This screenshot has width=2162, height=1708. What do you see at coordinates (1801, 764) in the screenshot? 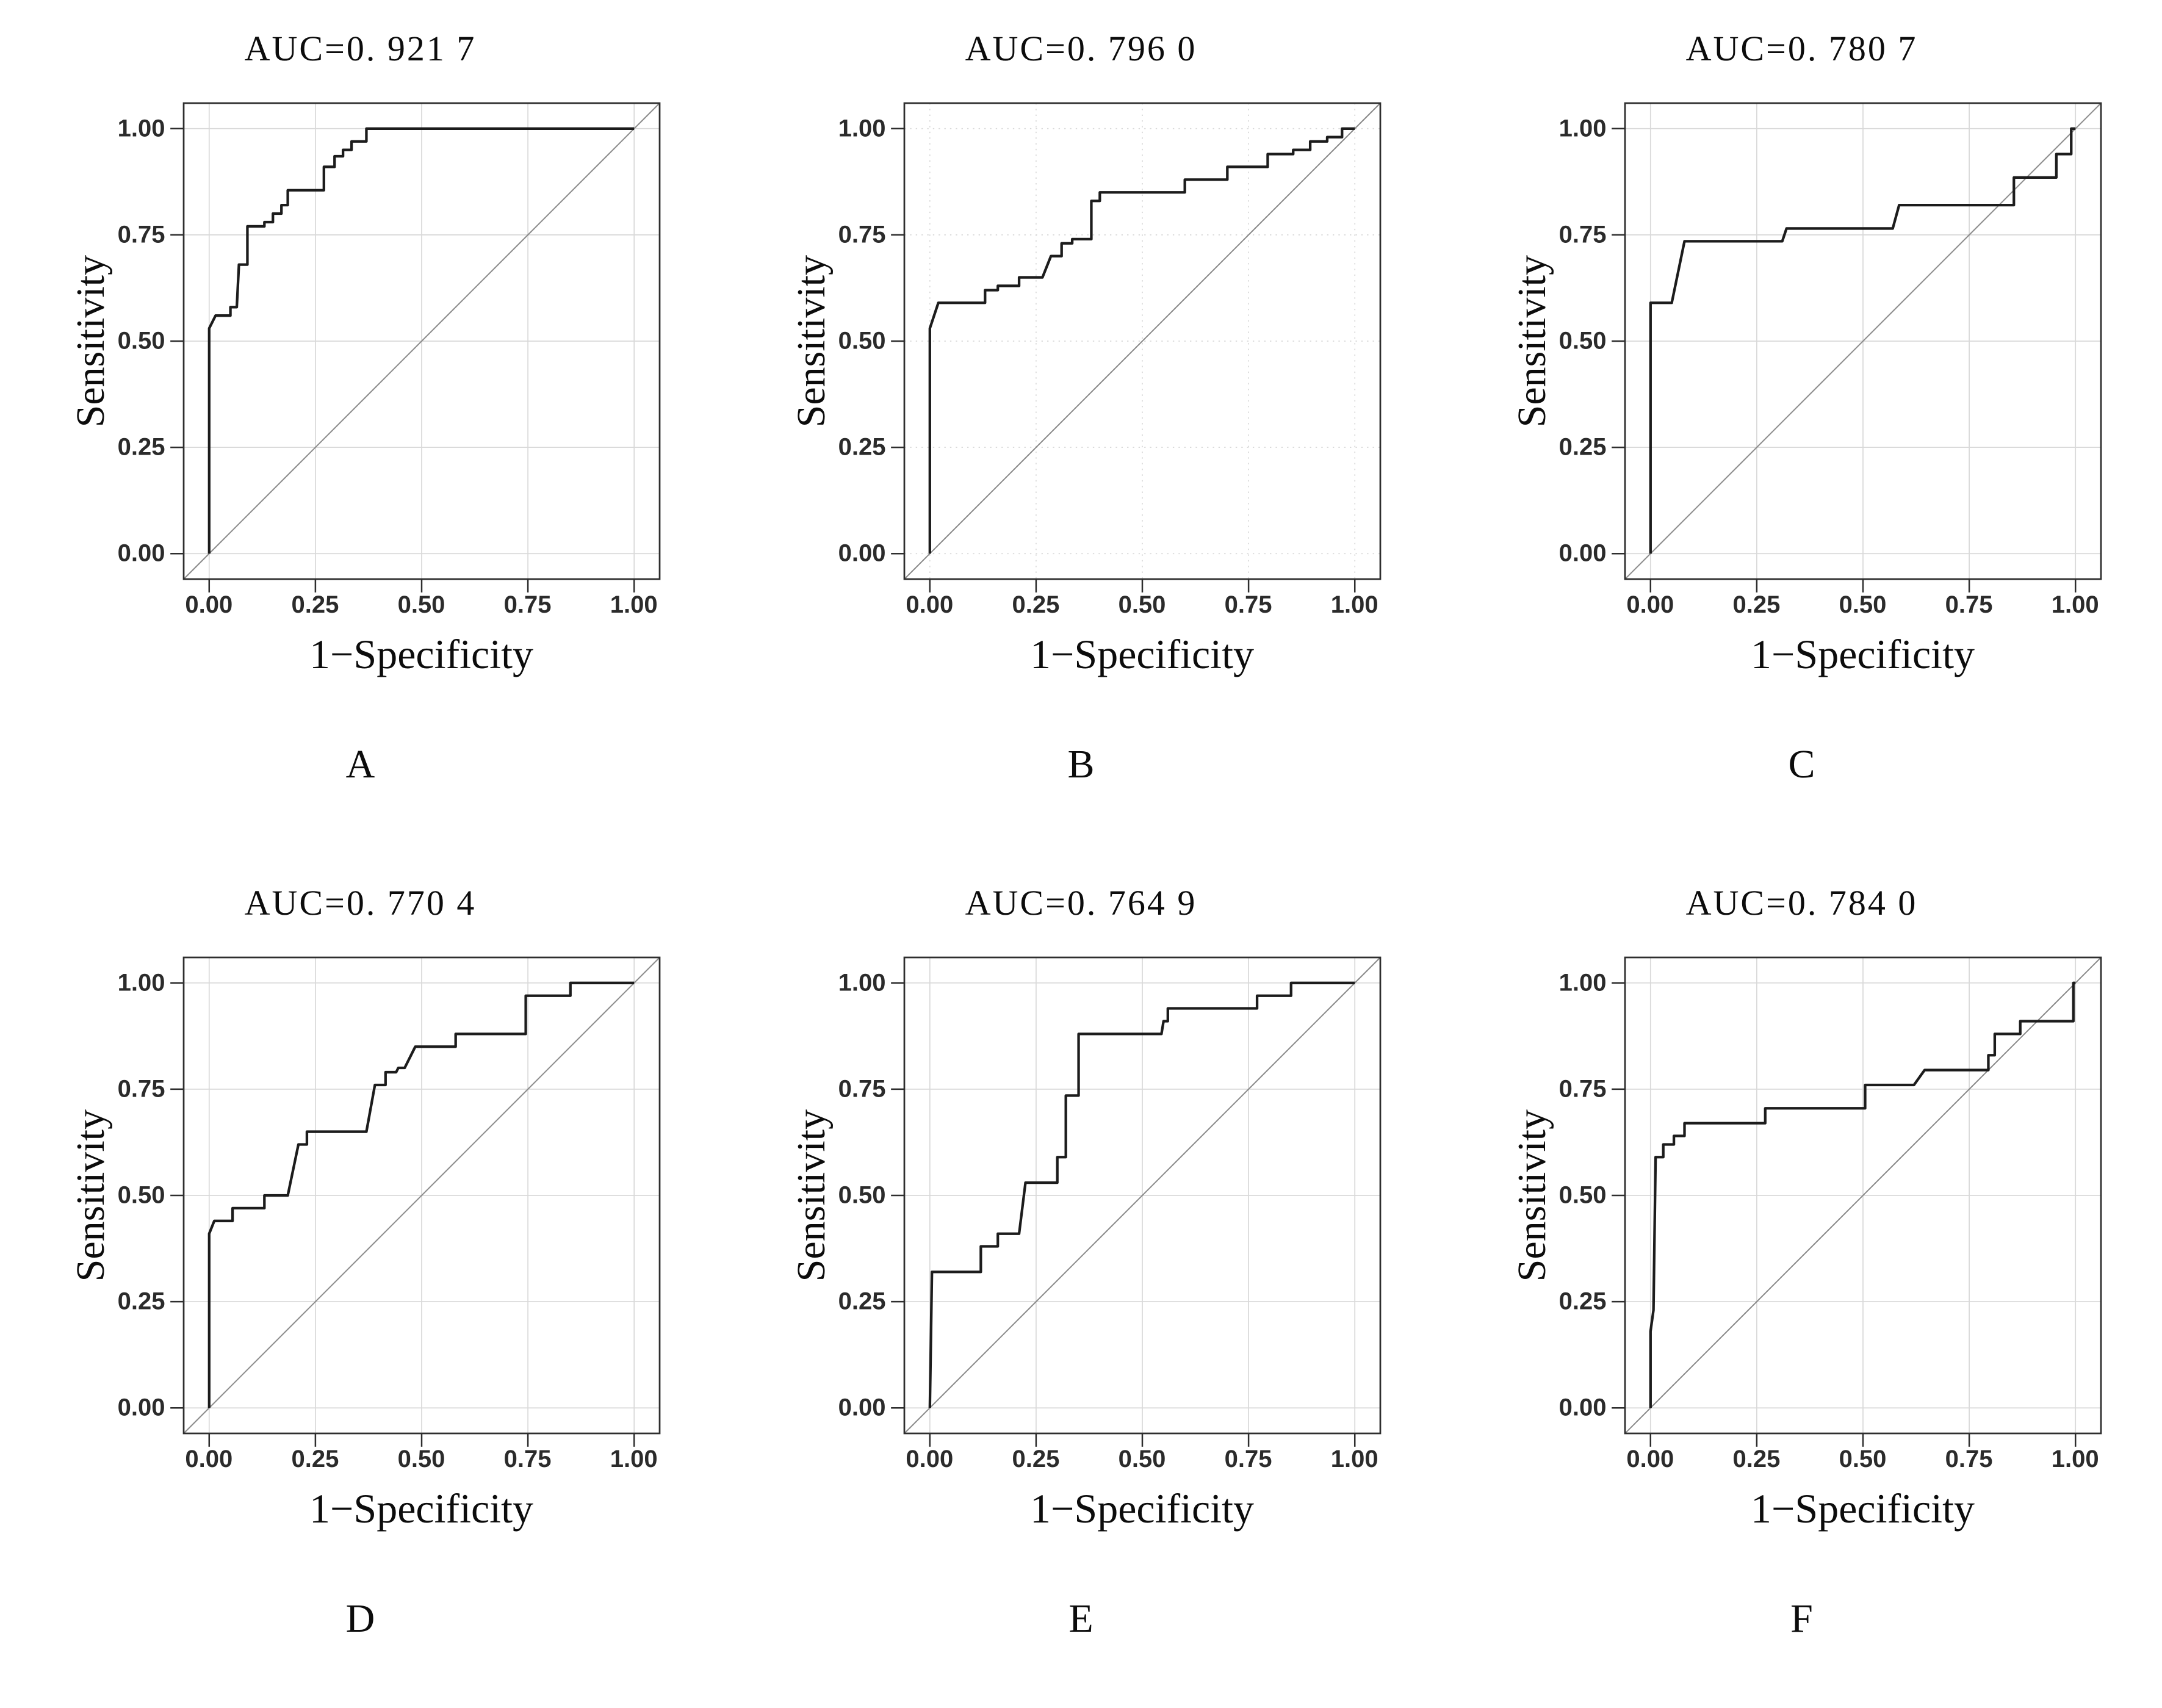
I see `panel-letter: C` at bounding box center [1801, 764].